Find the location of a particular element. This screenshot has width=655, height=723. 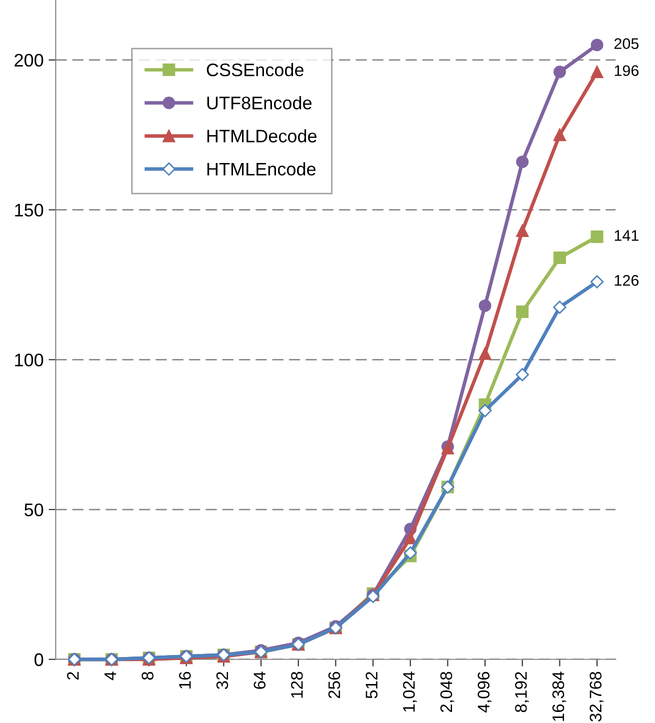

x-tick-label: 32,768 is located at coordinates (597, 697).